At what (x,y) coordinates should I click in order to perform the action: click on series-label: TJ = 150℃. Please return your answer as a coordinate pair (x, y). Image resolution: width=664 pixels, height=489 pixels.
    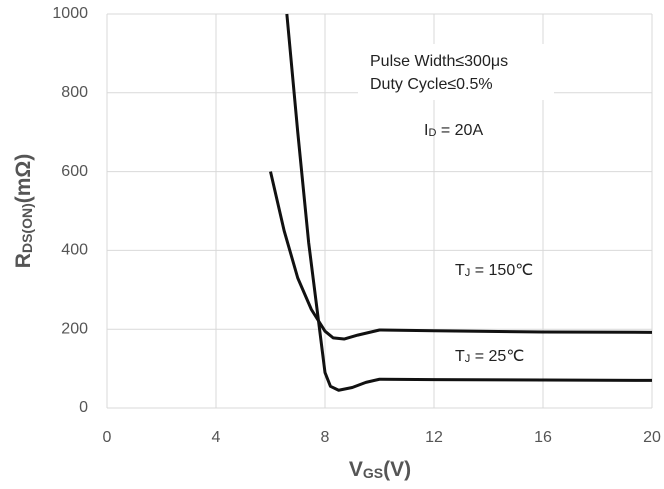
    Looking at the image, I should click on (494, 270).